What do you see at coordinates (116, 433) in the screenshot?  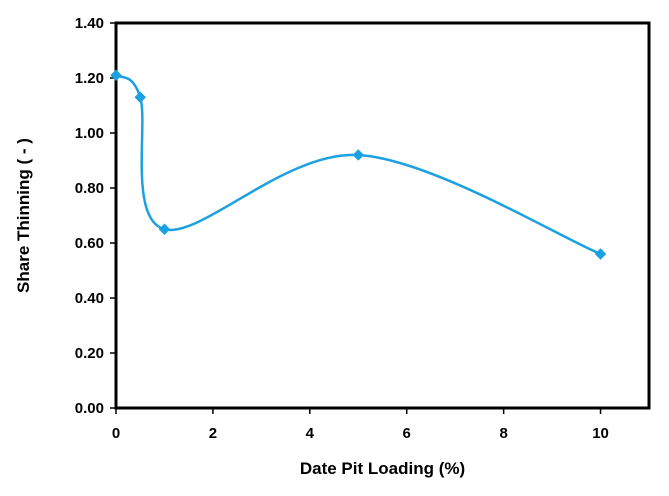 I see `x-tick-label: 0` at bounding box center [116, 433].